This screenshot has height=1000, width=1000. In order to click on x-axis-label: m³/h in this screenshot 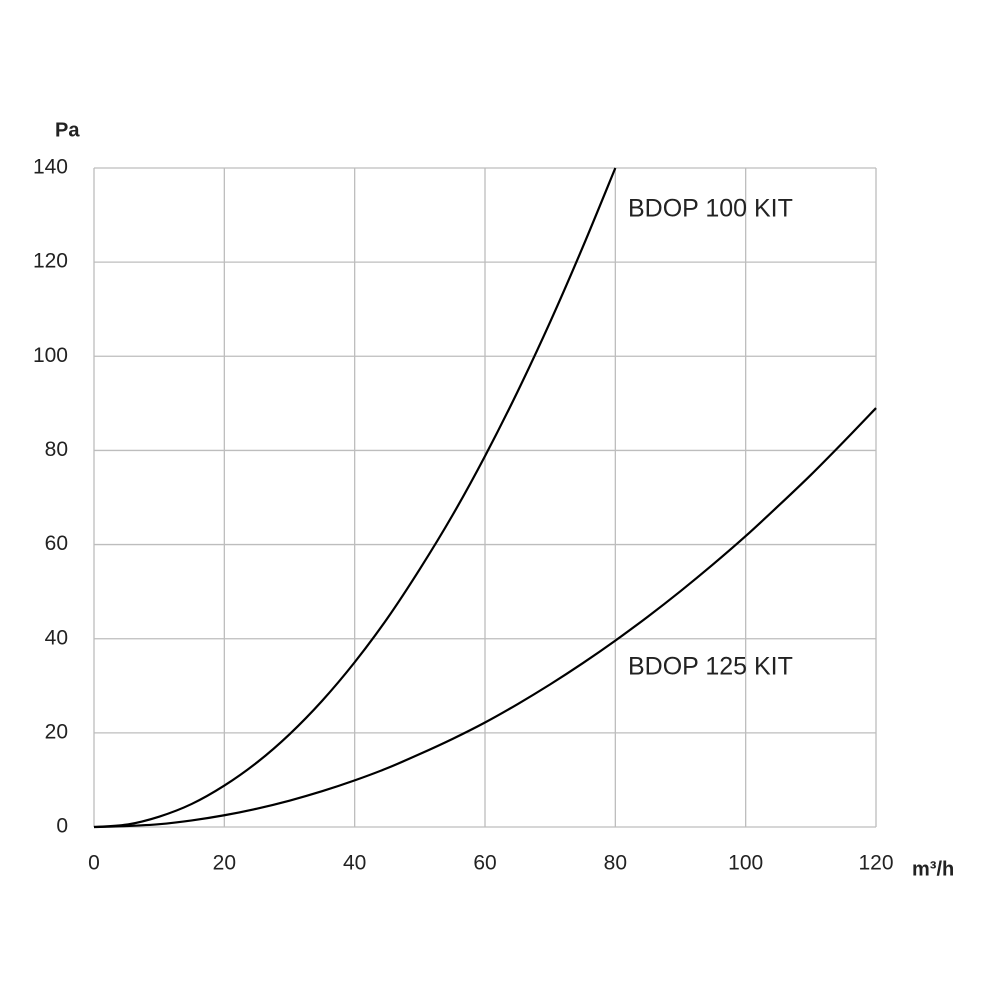, I will do `click(933, 869)`.